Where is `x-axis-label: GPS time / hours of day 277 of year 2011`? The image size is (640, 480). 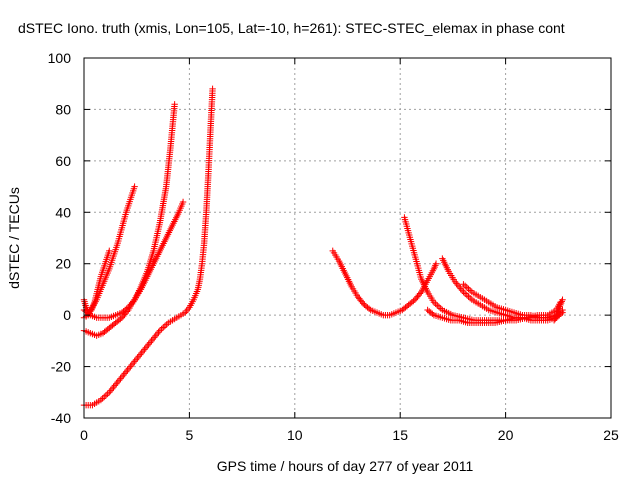
x-axis-label: GPS time / hours of day 277 of year 2011 is located at coordinates (345, 466).